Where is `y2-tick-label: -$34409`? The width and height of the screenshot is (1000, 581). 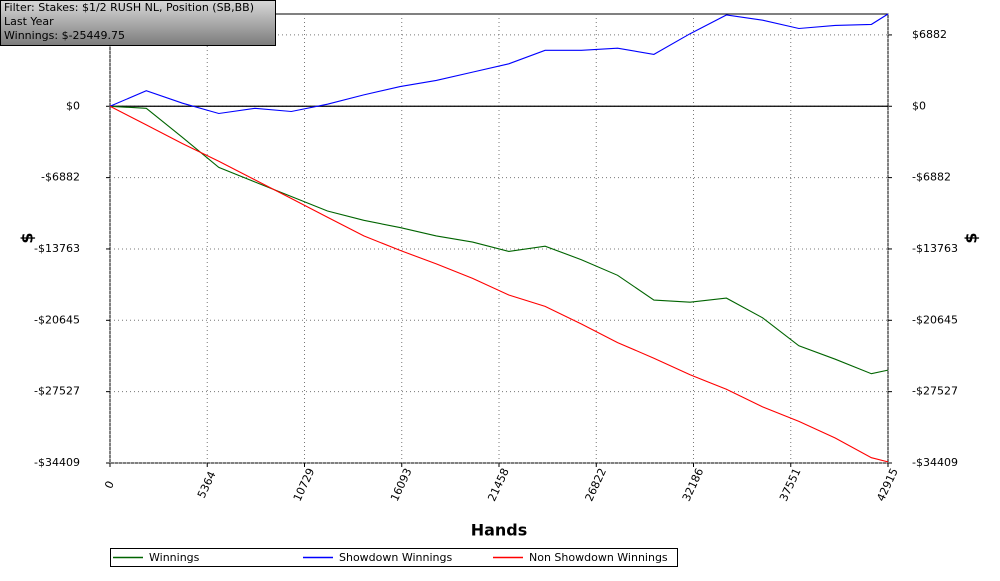 y2-tick-label: -$34409 is located at coordinates (935, 462).